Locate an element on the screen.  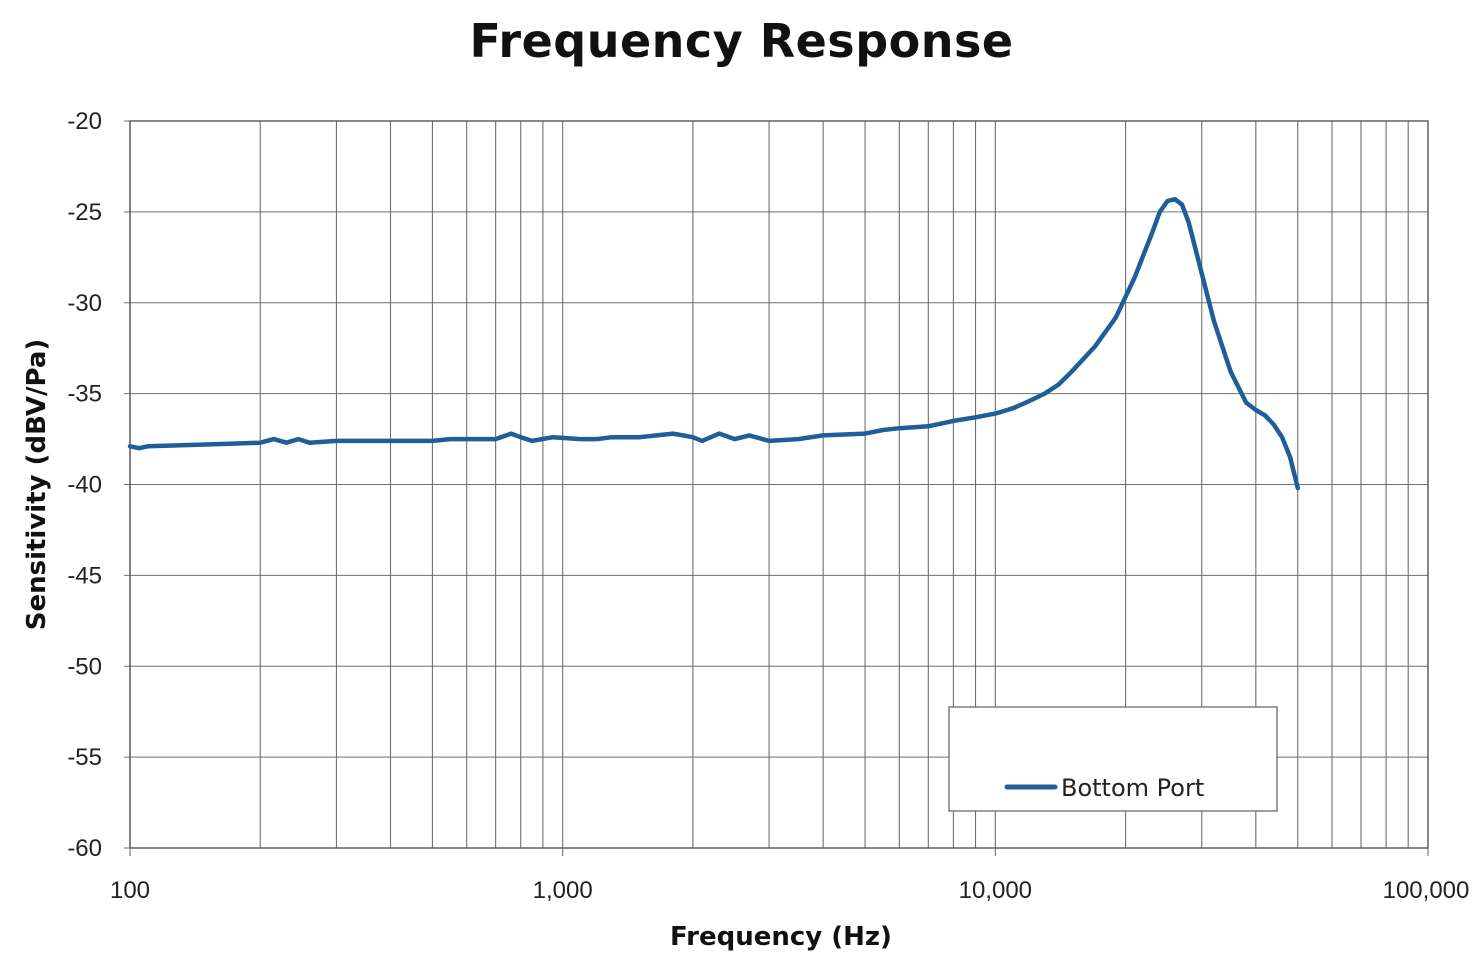
x-tick-label: 1,000 is located at coordinates (563, 890).